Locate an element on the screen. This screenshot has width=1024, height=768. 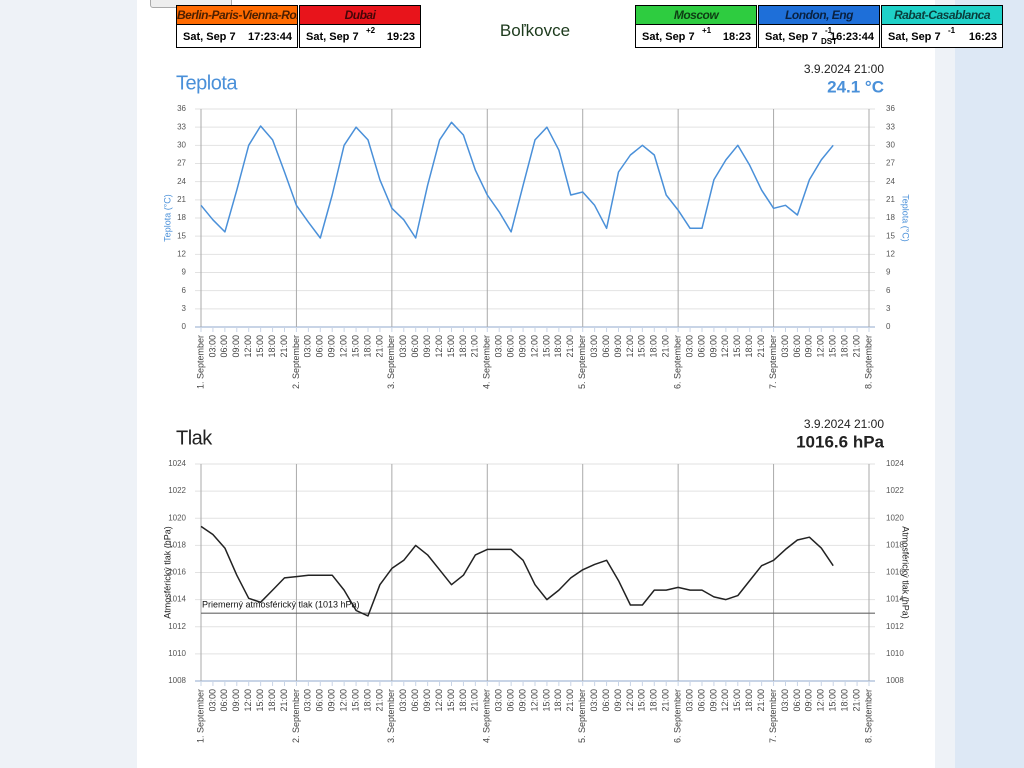
x-tick-label: 1. September is located at coordinates (200, 716).